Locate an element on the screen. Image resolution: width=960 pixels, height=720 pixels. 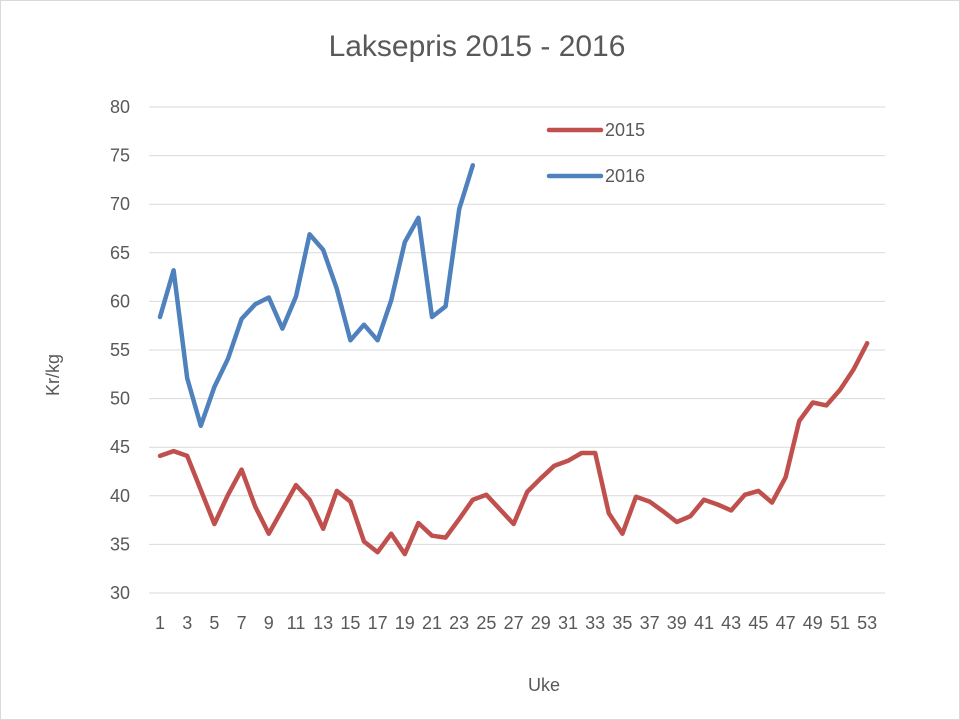
x-tick-label: 29 is located at coordinates (541, 623).